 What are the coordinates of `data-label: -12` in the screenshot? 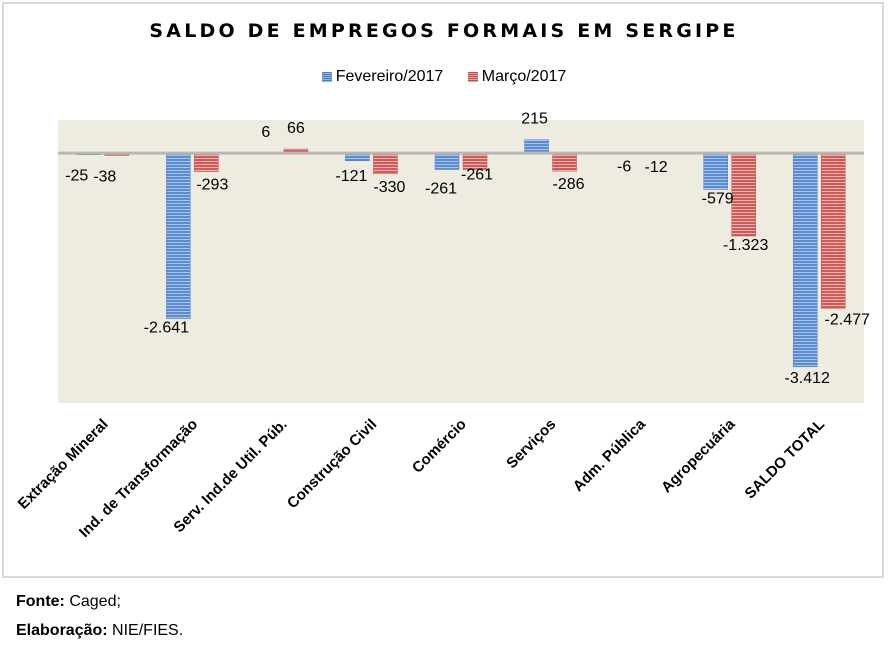 It's located at (656, 167).